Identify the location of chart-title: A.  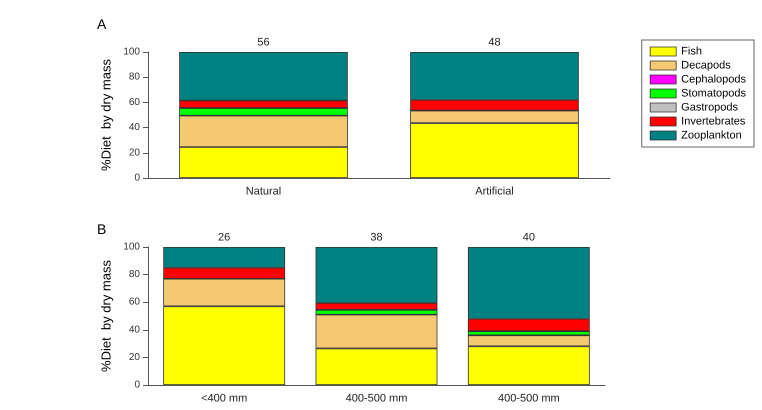
(102, 24).